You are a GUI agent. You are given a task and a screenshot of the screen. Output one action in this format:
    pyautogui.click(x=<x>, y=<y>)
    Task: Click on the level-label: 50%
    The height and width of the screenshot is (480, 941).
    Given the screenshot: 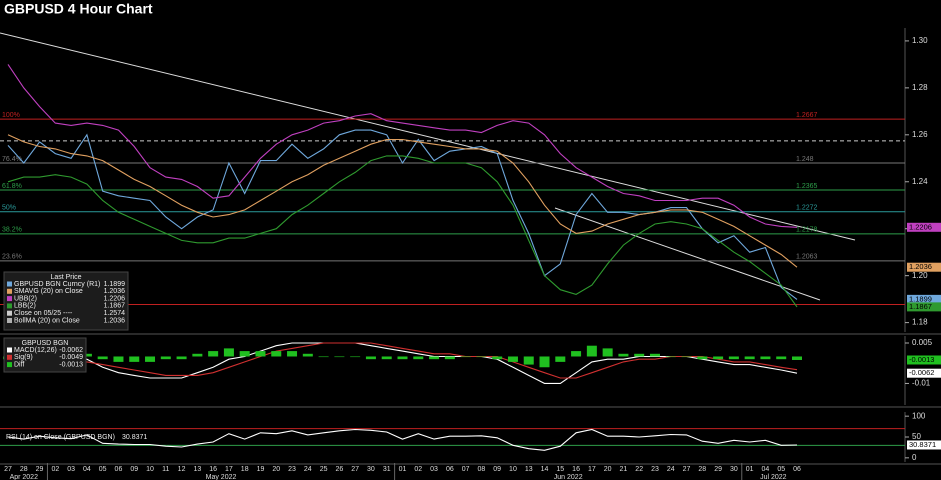 What is the action you would take?
    pyautogui.click(x=9, y=208)
    